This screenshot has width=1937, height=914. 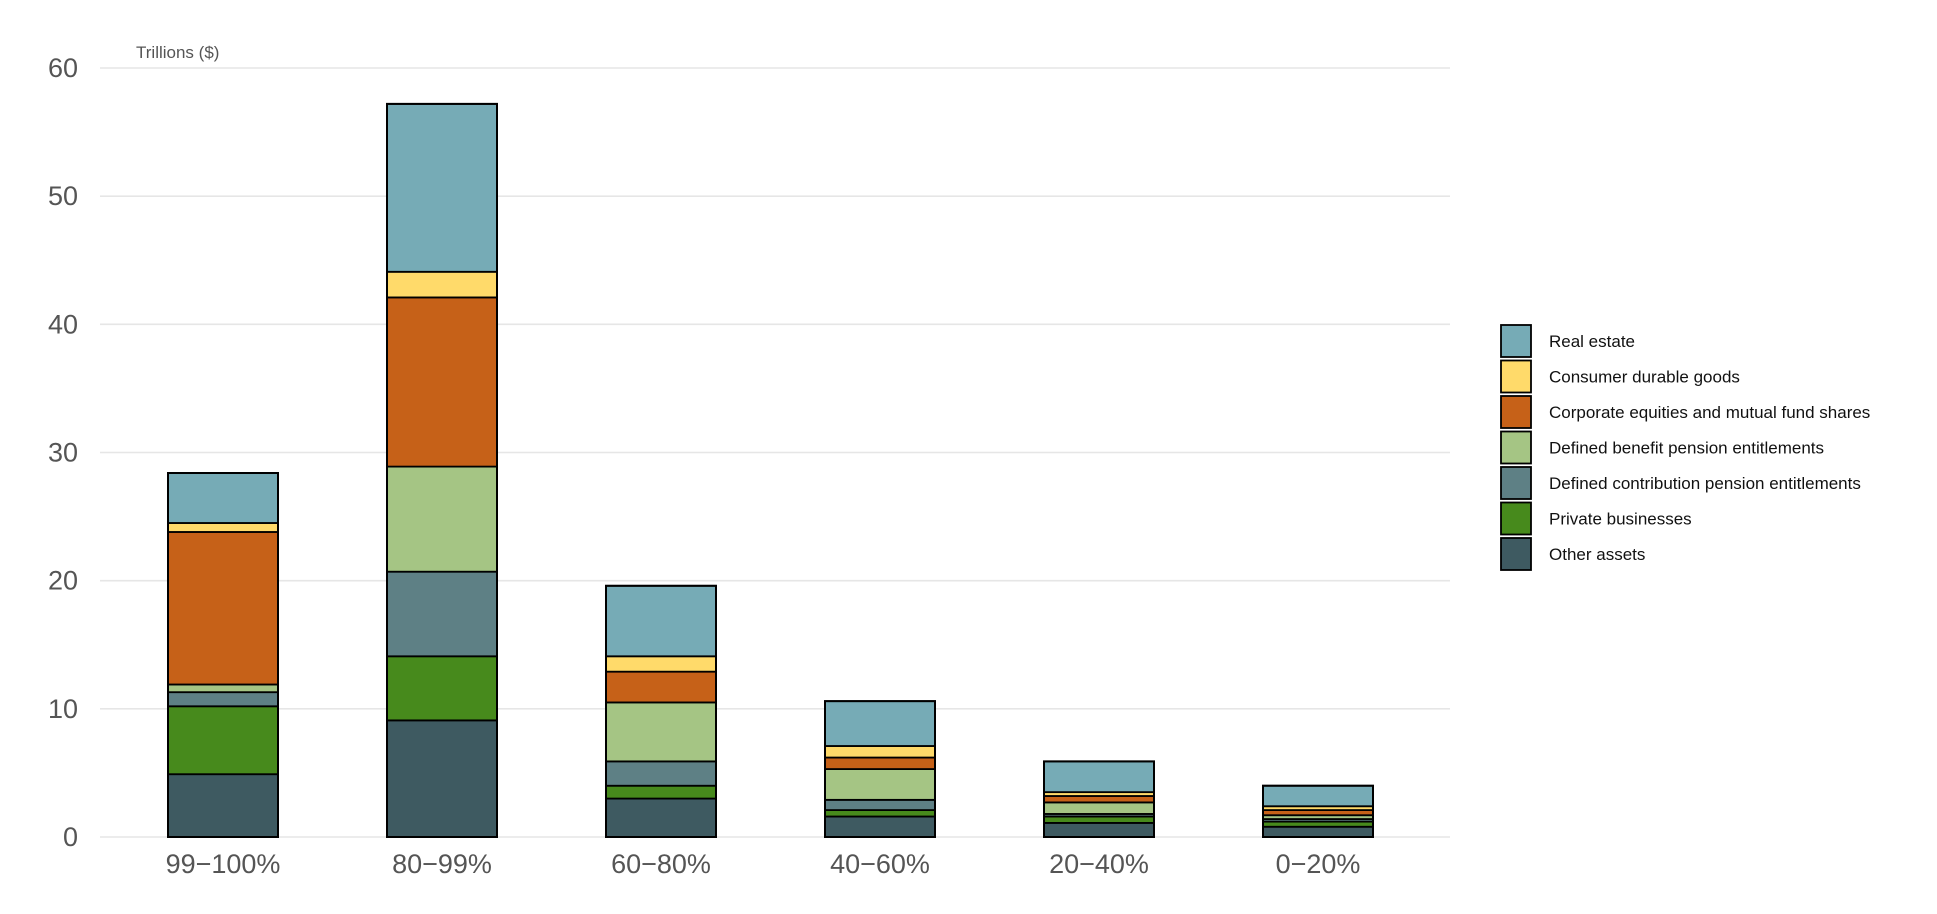 I want to click on legend-item: Consumer durable goods, so click(x=1620, y=376).